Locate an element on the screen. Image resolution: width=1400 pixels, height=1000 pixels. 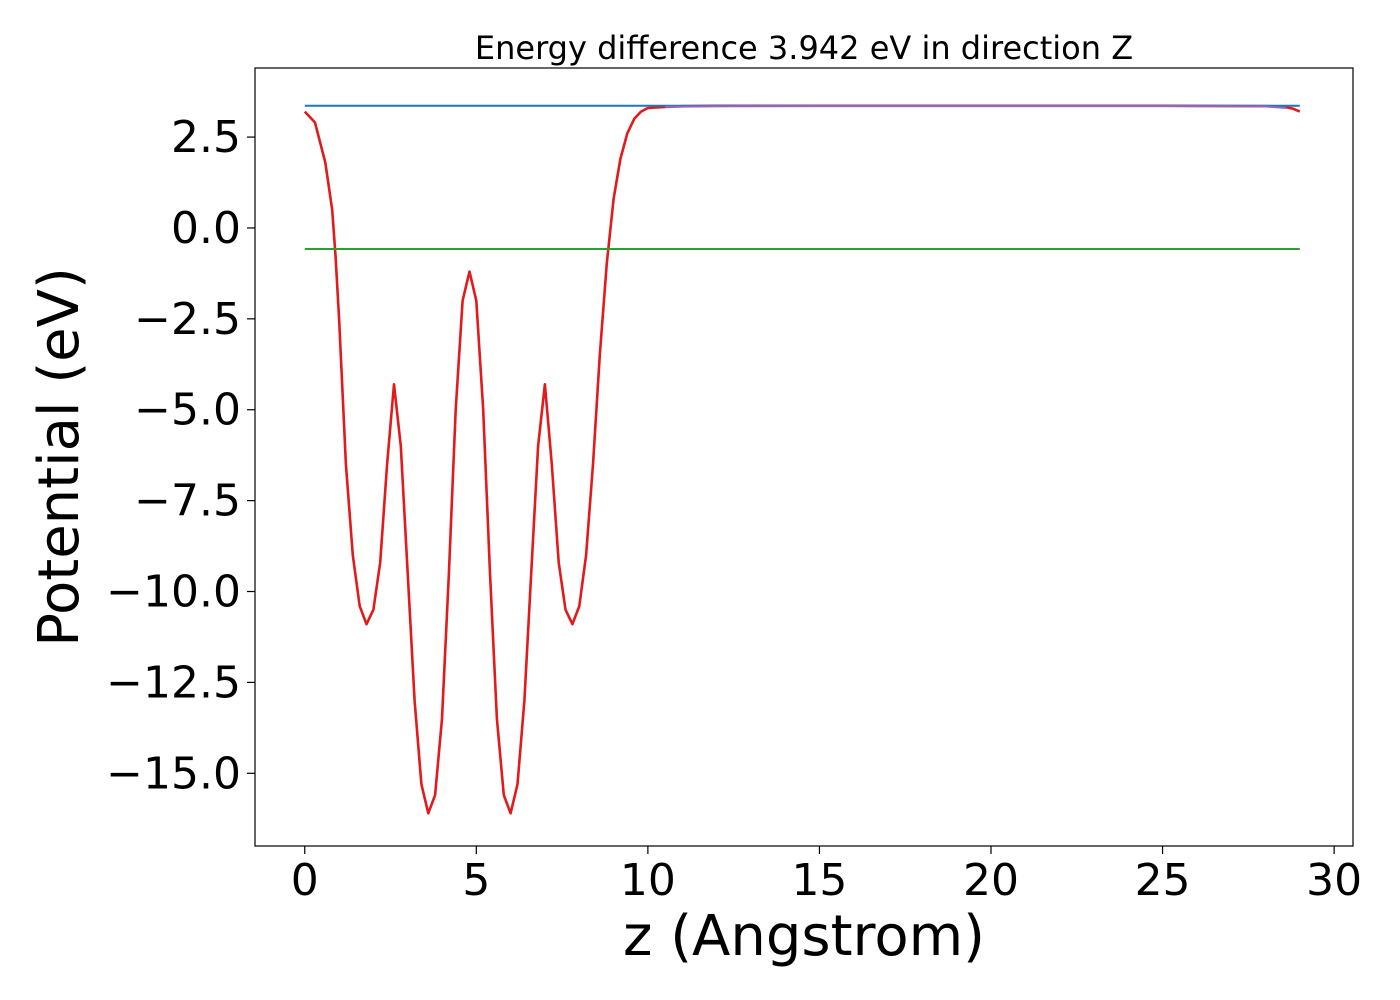
x-tick-label: 5 is located at coordinates (476, 880).